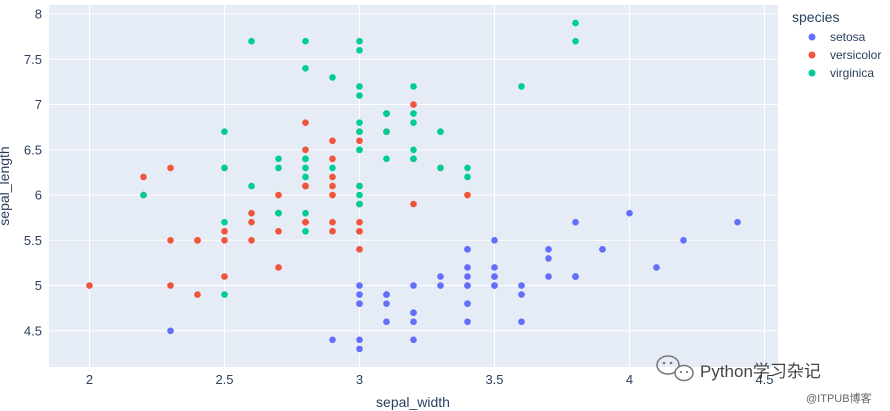 This screenshot has height=411, width=890. Describe the element at coordinates (845, 55) in the screenshot. I see `legend-item-versicolor: versicolor` at that location.